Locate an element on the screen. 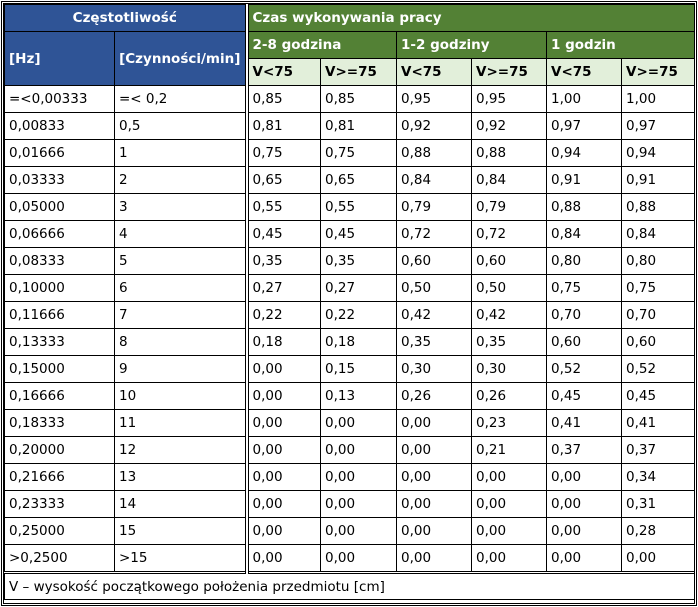 The image size is (698, 607). table-cell: 0,72 is located at coordinates (509, 234).